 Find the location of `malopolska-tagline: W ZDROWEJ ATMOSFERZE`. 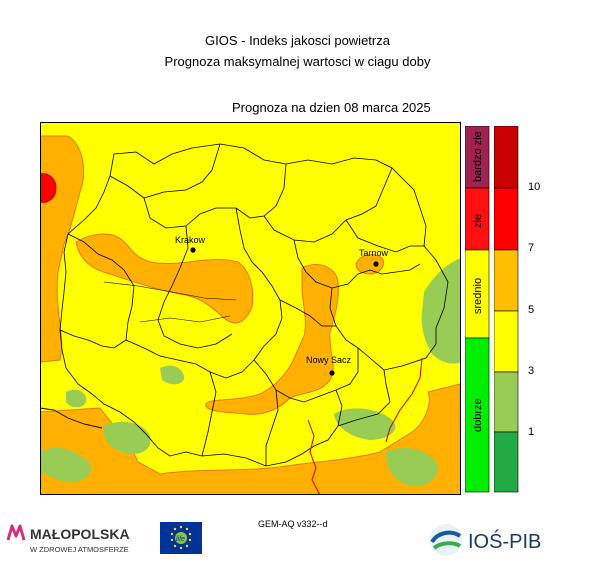

malopolska-tagline: W ZDROWEJ ATMOSFERZE is located at coordinates (79, 549).